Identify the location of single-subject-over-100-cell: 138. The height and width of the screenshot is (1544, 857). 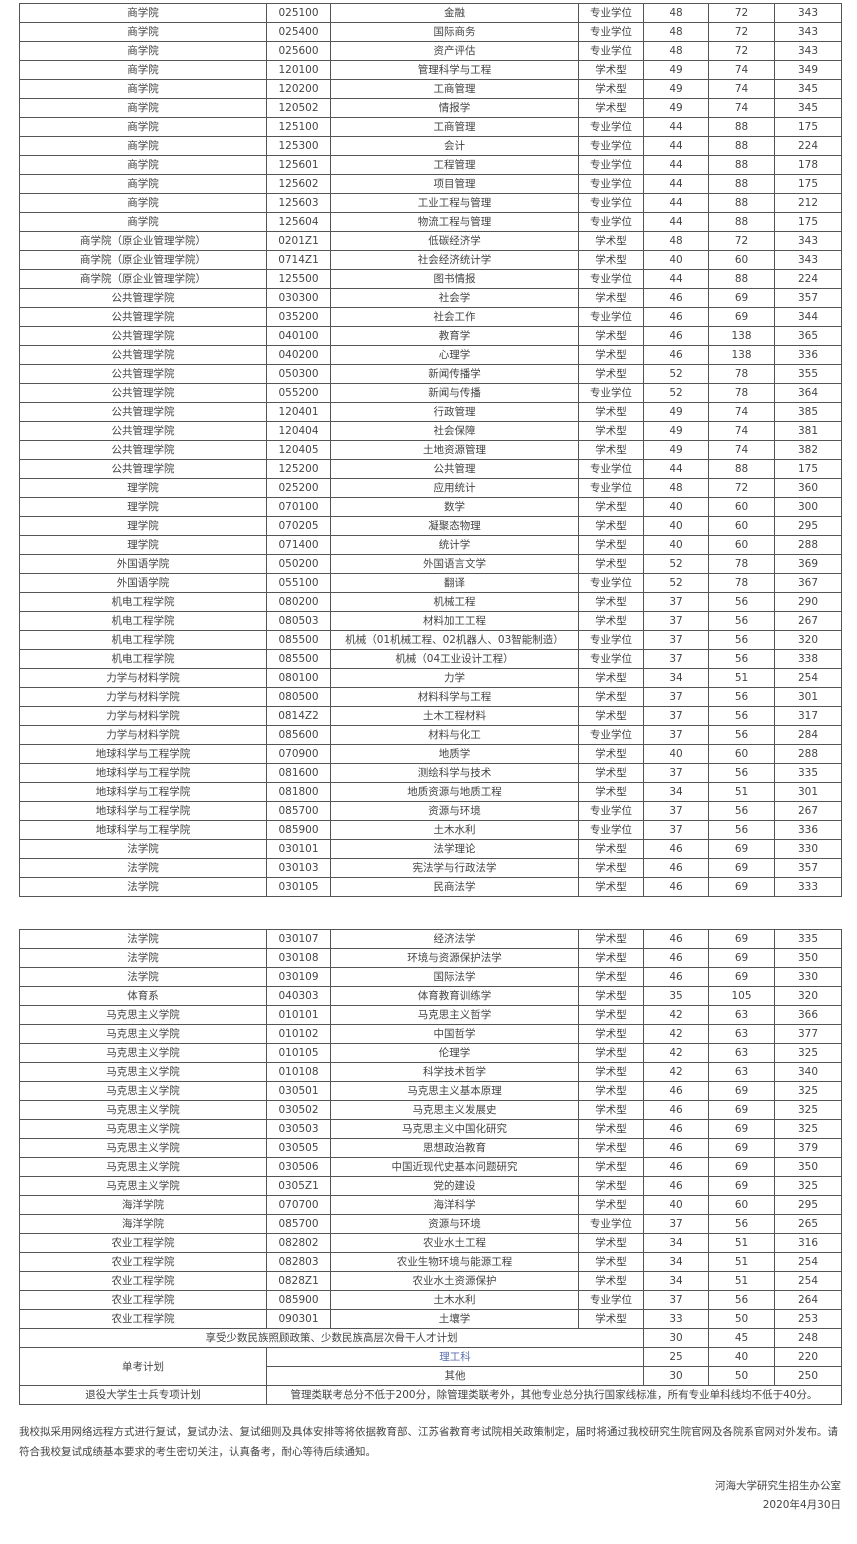
(741, 355).